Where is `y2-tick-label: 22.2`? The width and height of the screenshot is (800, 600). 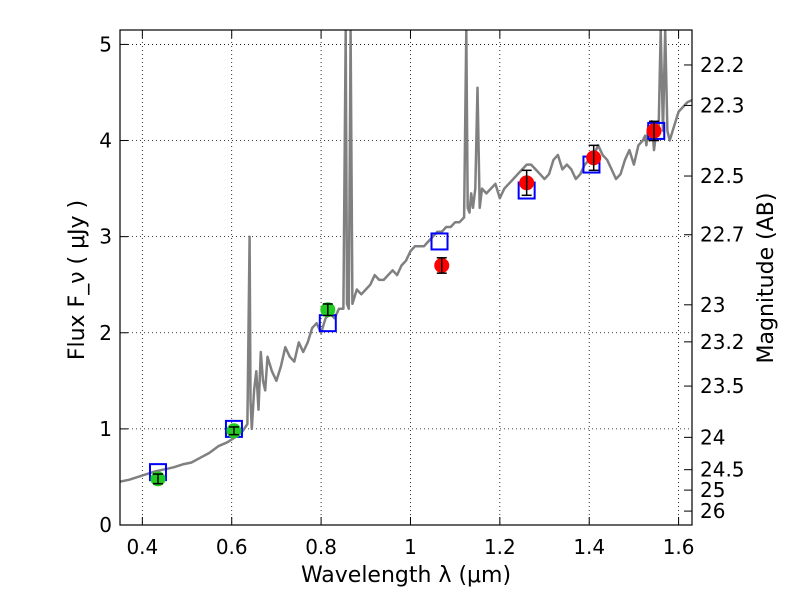
y2-tick-label: 22.2 is located at coordinates (722, 65).